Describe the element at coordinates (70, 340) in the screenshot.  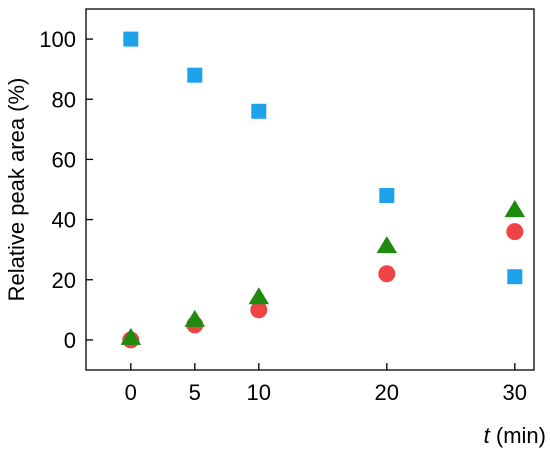
I see `y-tick-label: 0` at that location.